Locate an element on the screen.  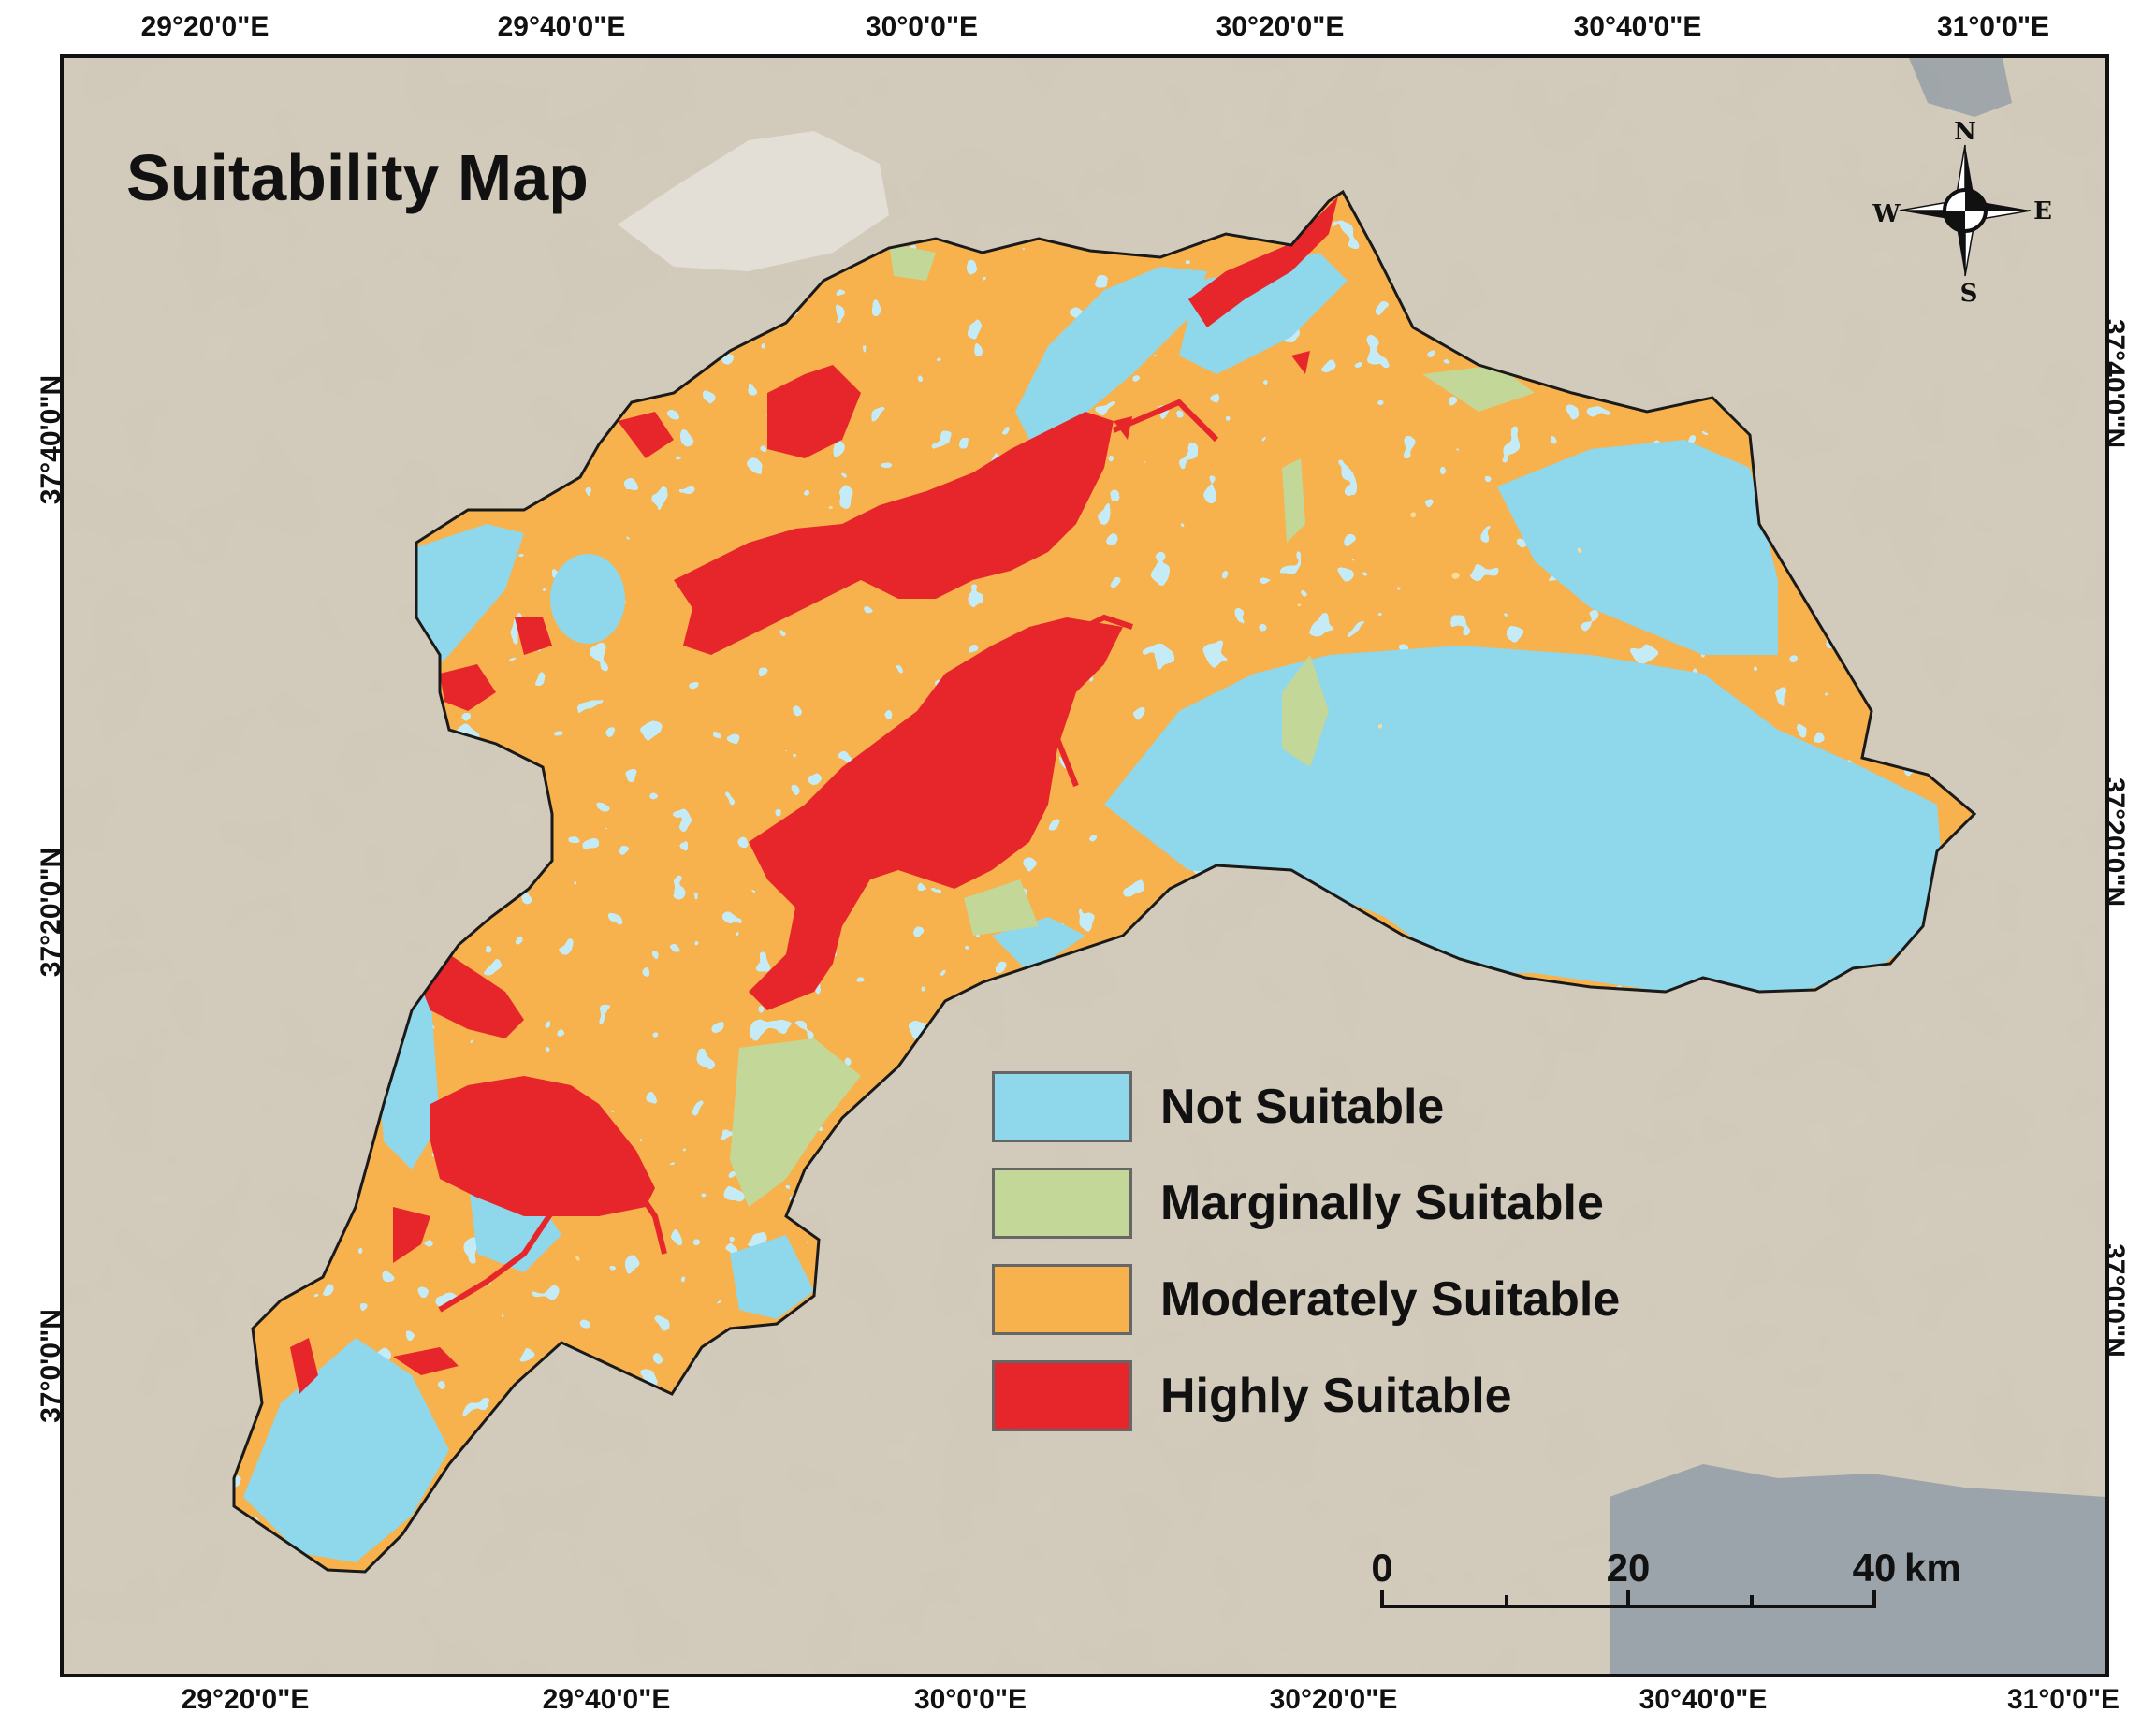
lon-label-top: 30°0'0"E is located at coordinates (922, 26).